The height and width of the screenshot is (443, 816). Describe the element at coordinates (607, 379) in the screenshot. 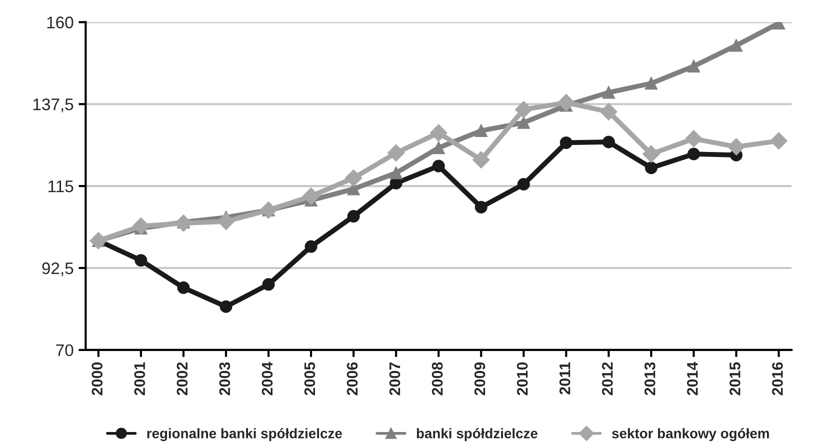

I see `x-tick-label: 2012` at that location.